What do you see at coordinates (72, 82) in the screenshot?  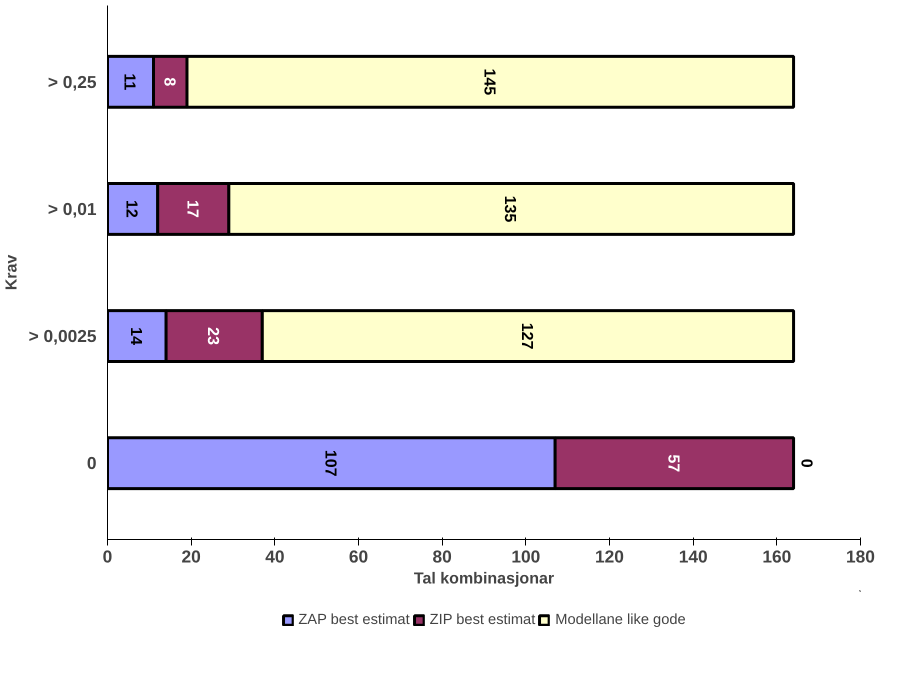 I see `y-tick-label: > 0,25` at bounding box center [72, 82].